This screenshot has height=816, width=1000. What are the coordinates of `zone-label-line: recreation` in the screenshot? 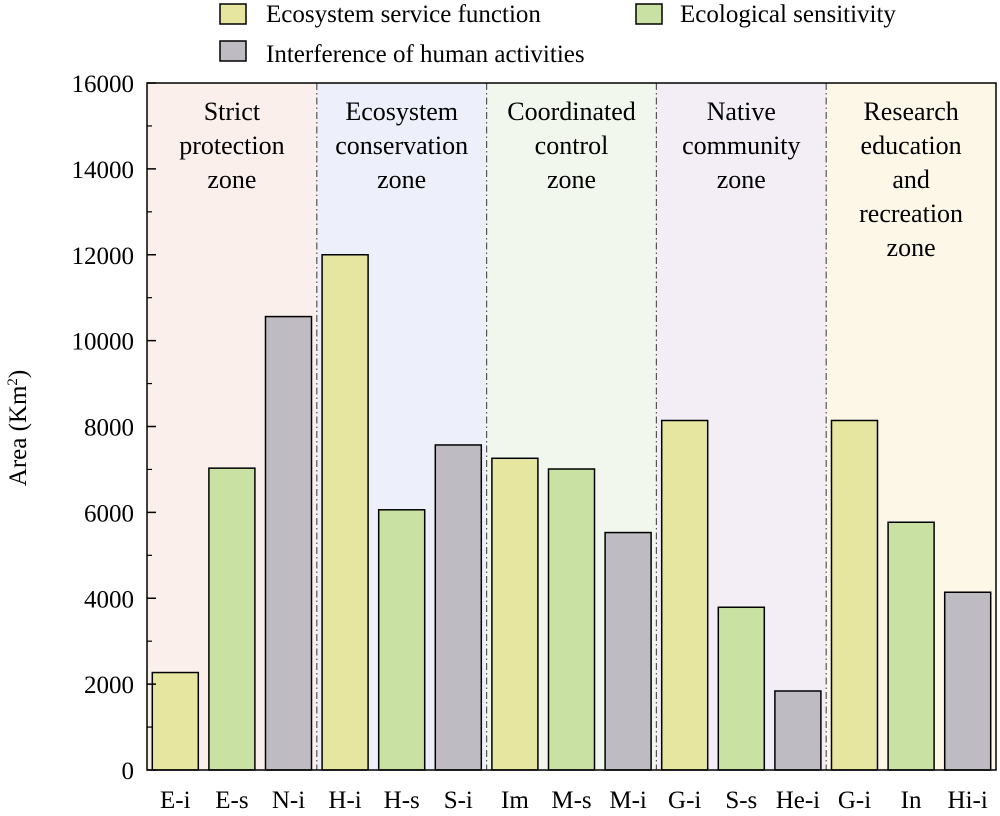 It's located at (911, 213).